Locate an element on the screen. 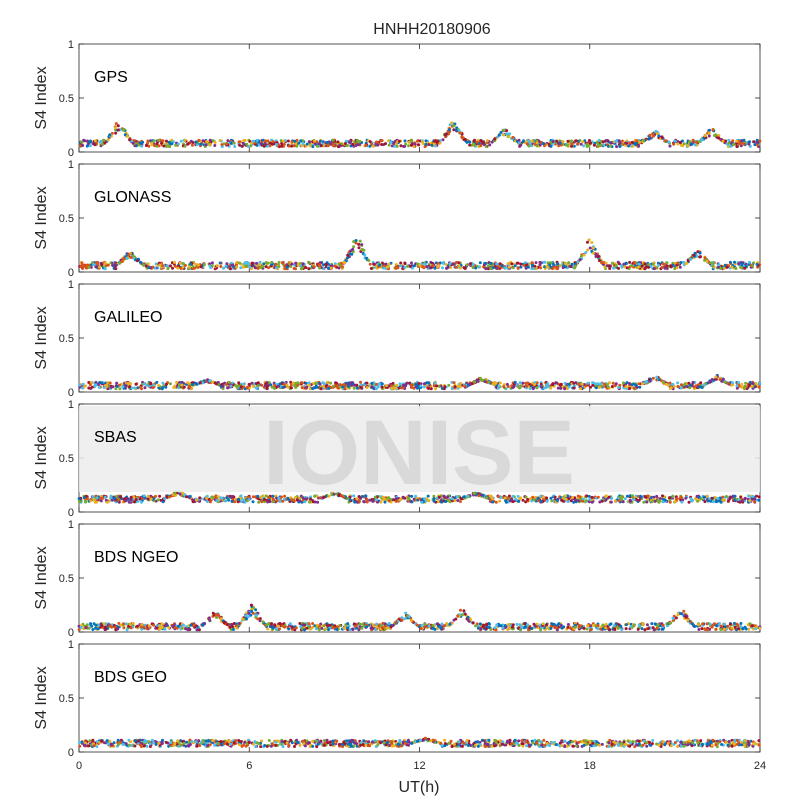 Image resolution: width=800 pixels, height=800 pixels. y-tick-label: 0 is located at coordinates (71, 633).